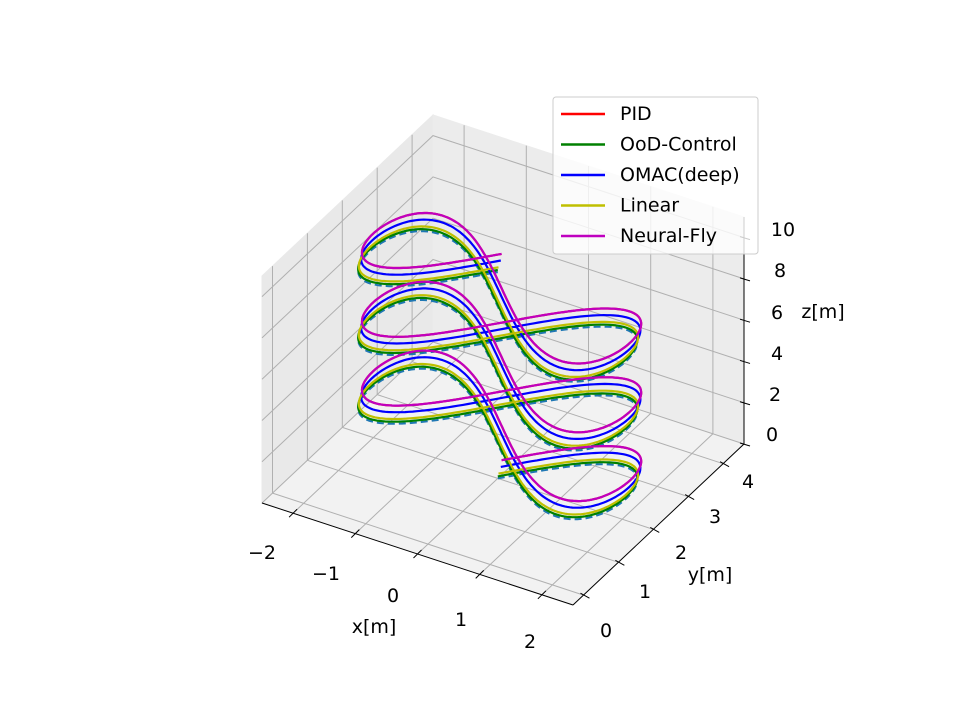 The width and height of the screenshot is (960, 720). I want to click on z-tick-label: 2, so click(775, 395).